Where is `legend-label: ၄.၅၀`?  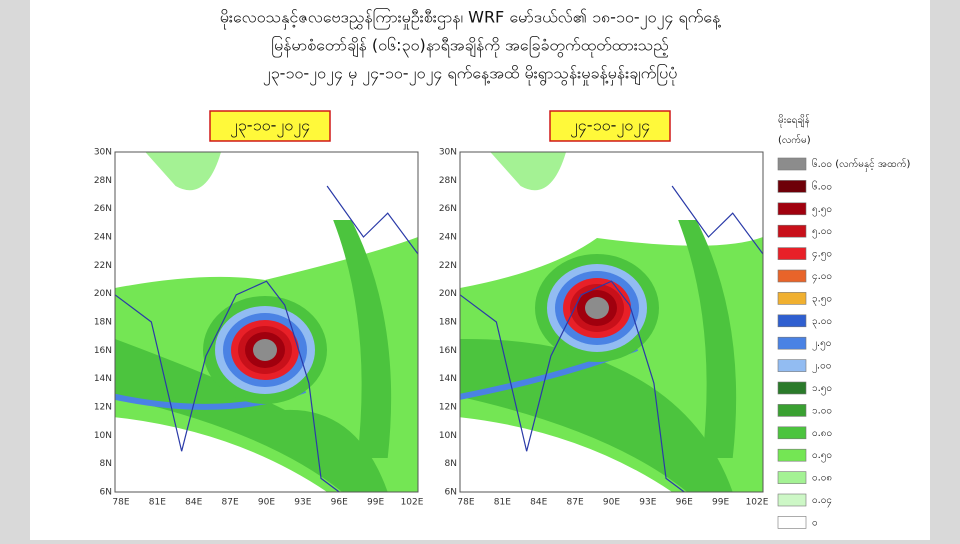
legend-label: ၄.၅၀ is located at coordinates (822, 255).